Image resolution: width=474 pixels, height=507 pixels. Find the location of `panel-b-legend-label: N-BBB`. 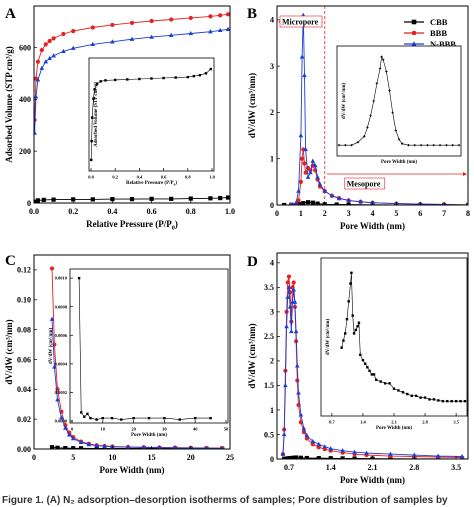

panel-b-legend-label: N-BBB is located at coordinates (443, 44).